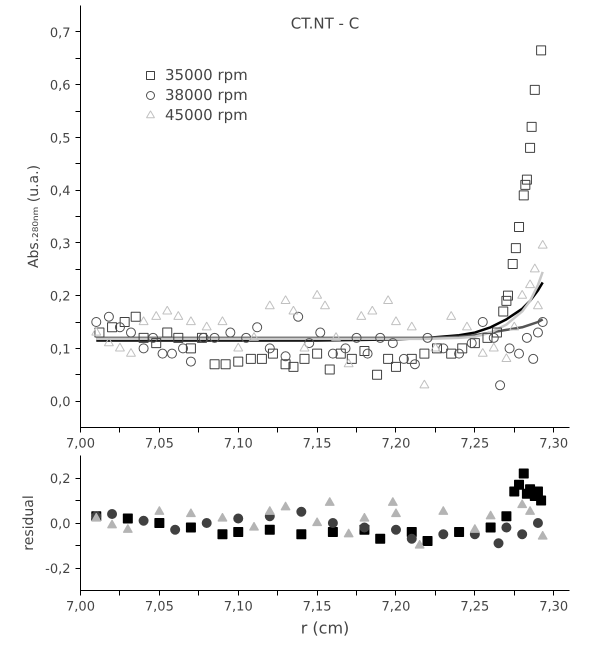 The width and height of the screenshot is (589, 646). I want to click on y-tick-label: 0,4, so click(60, 192).